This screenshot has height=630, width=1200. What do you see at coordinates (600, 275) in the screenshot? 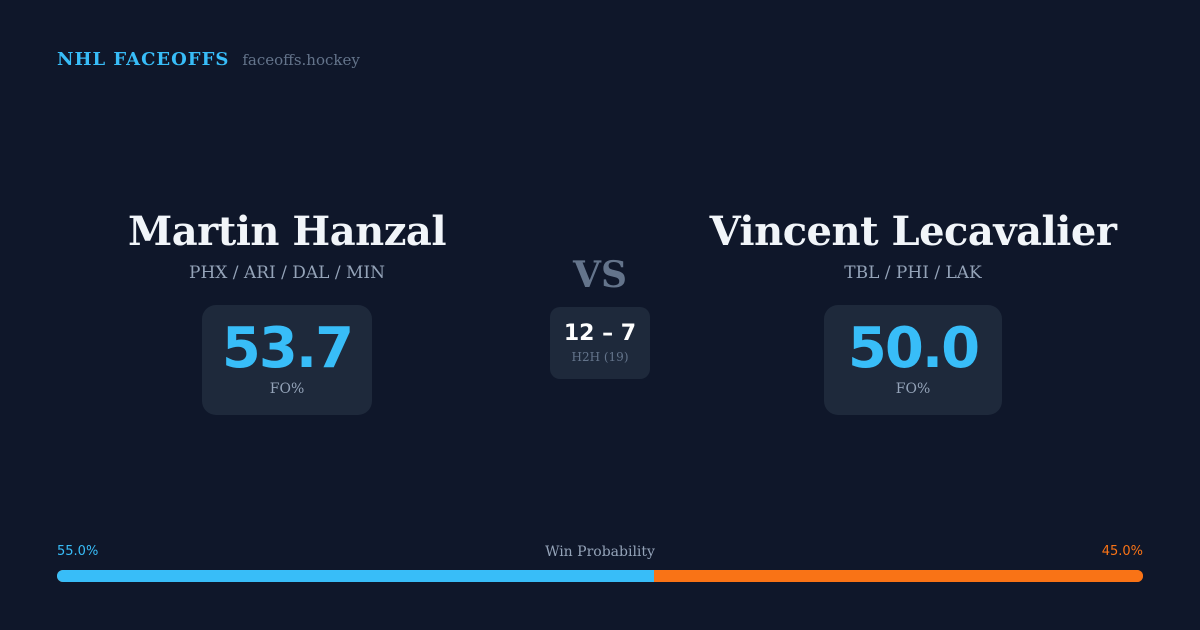
I see `vs-label: VS` at bounding box center [600, 275].